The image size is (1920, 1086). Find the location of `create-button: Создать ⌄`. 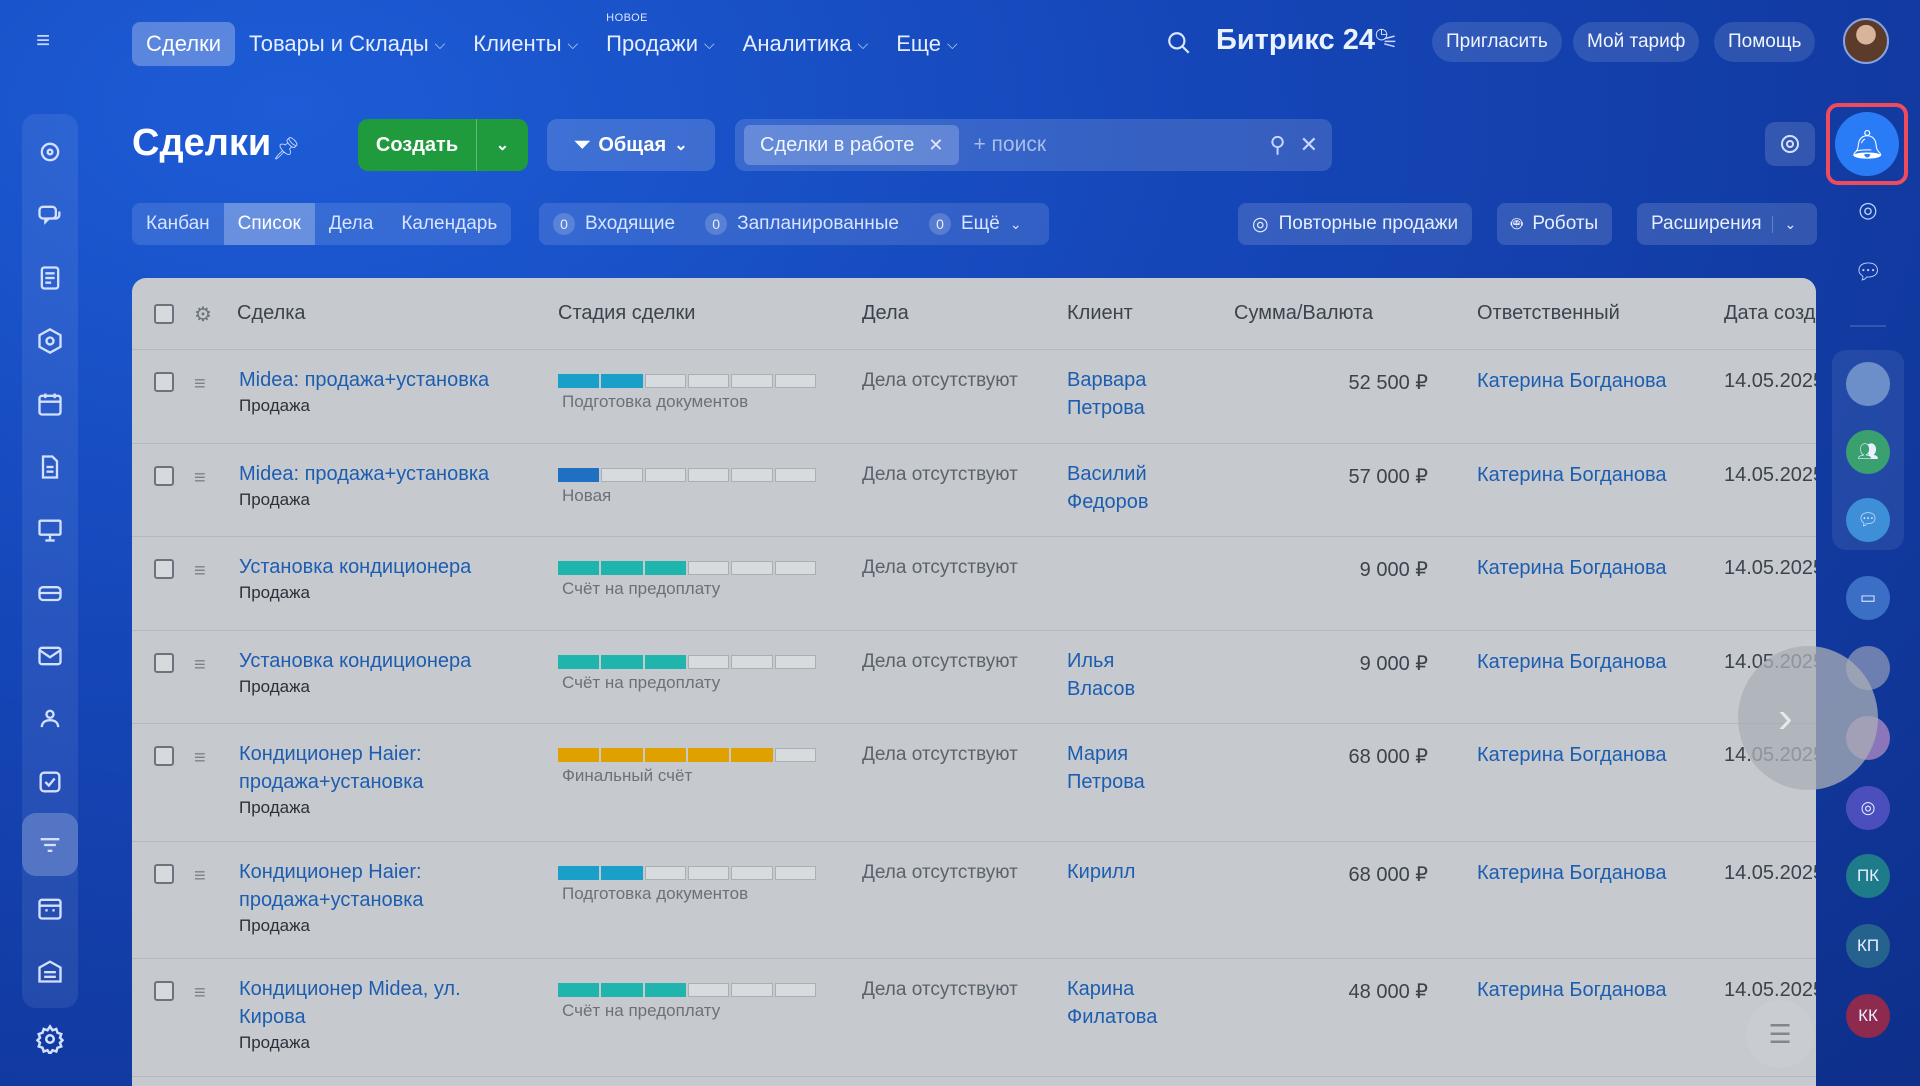

create-button: Создать ⌄ is located at coordinates (443, 145).